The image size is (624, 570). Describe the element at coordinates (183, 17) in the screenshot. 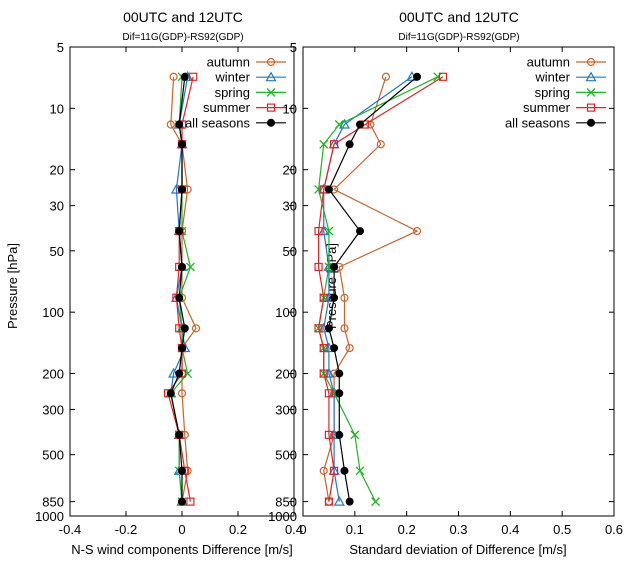

I see `chart-title: 00UTC and 12UTC` at that location.